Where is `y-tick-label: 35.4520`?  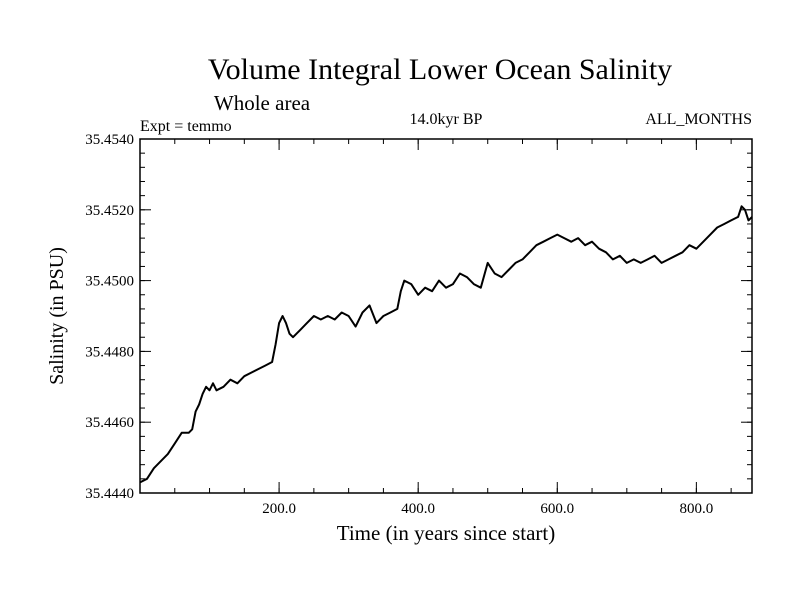 y-tick-label: 35.4520 is located at coordinates (109, 211).